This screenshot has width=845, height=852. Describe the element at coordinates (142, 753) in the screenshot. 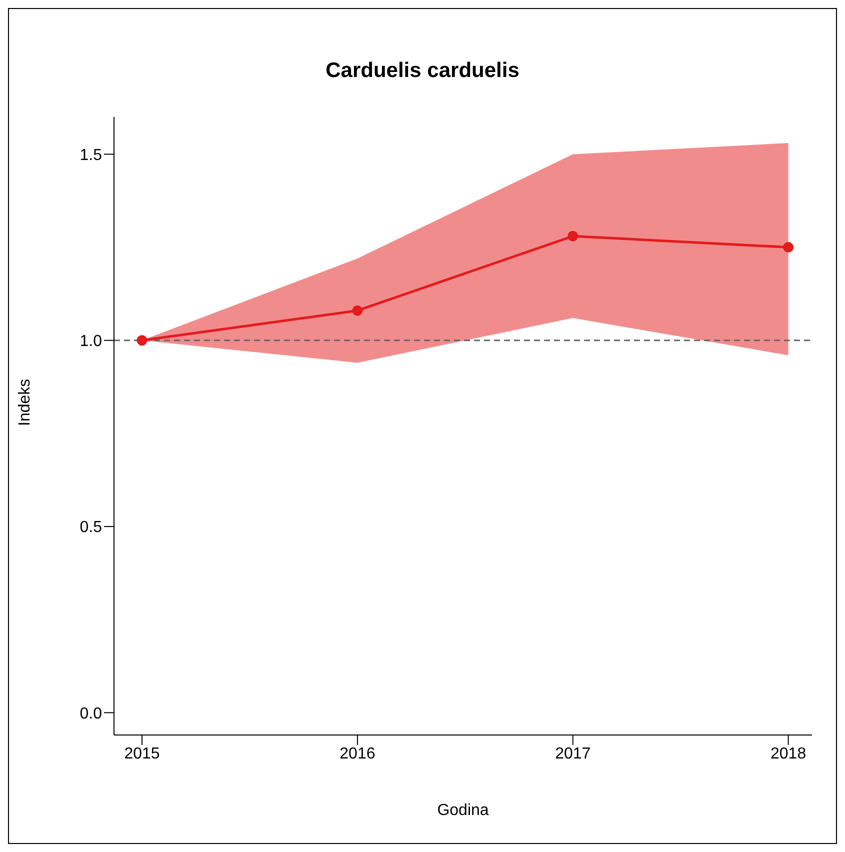

I see `x-tick-label: 2015` at that location.